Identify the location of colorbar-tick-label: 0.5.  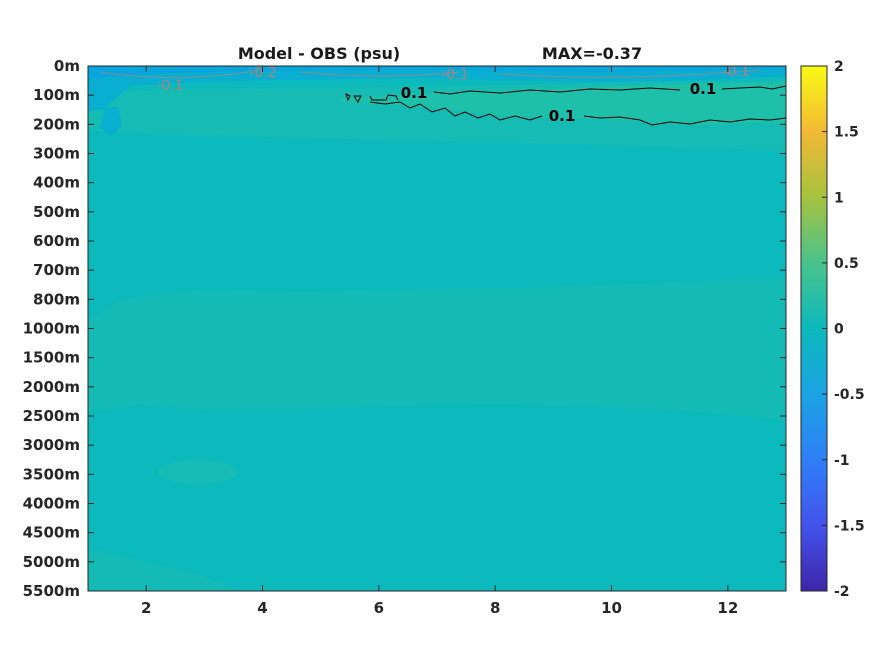
(846, 264).